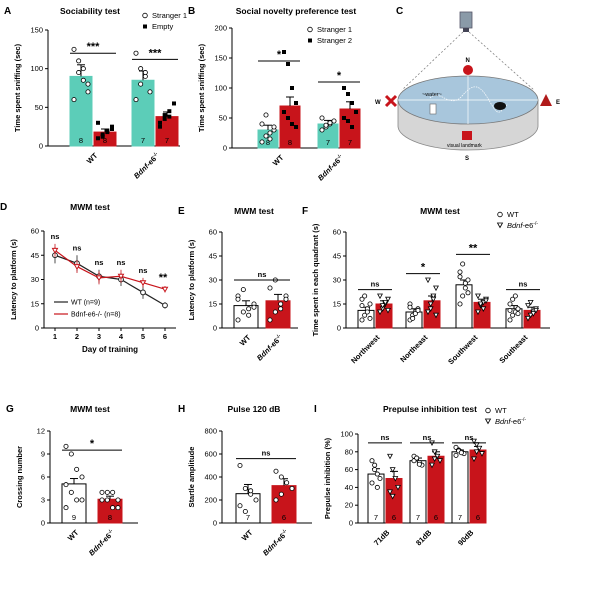 This screenshot has height=604, width=593. Describe the element at coordinates (191, 477) in the screenshot. I see `y-axis-label: Startle amplitude` at that location.